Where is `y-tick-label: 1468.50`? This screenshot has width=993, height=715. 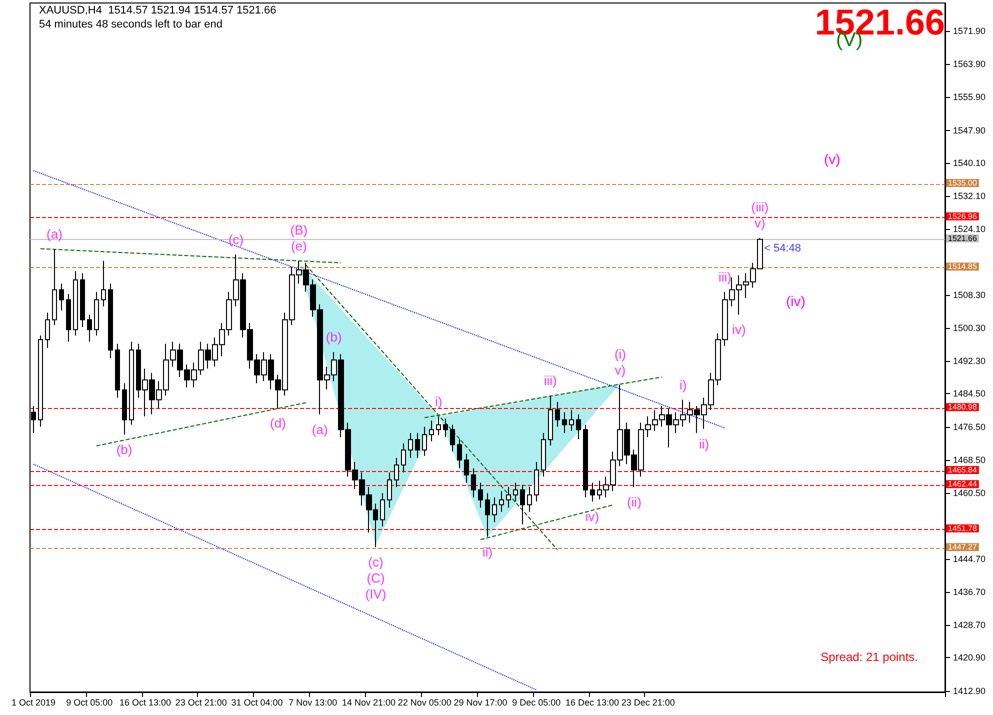
y-tick-label: 1468.50 is located at coordinates (969, 459).